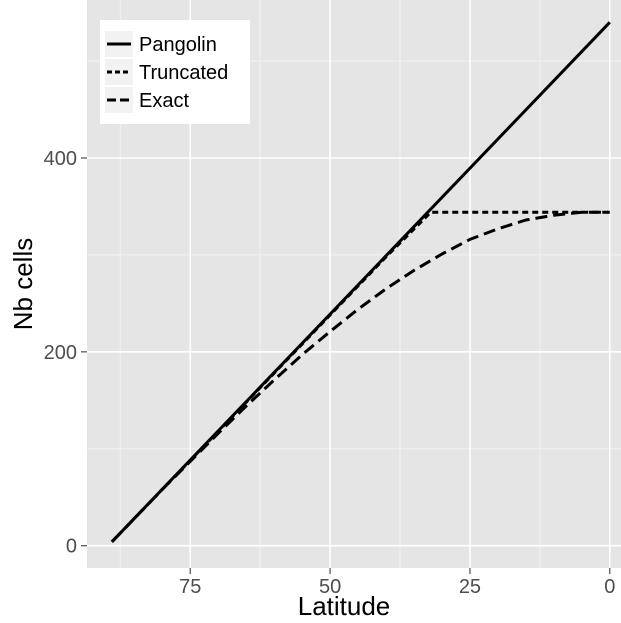  Describe the element at coordinates (60, 353) in the screenshot. I see `y-tick-label: 200` at that location.